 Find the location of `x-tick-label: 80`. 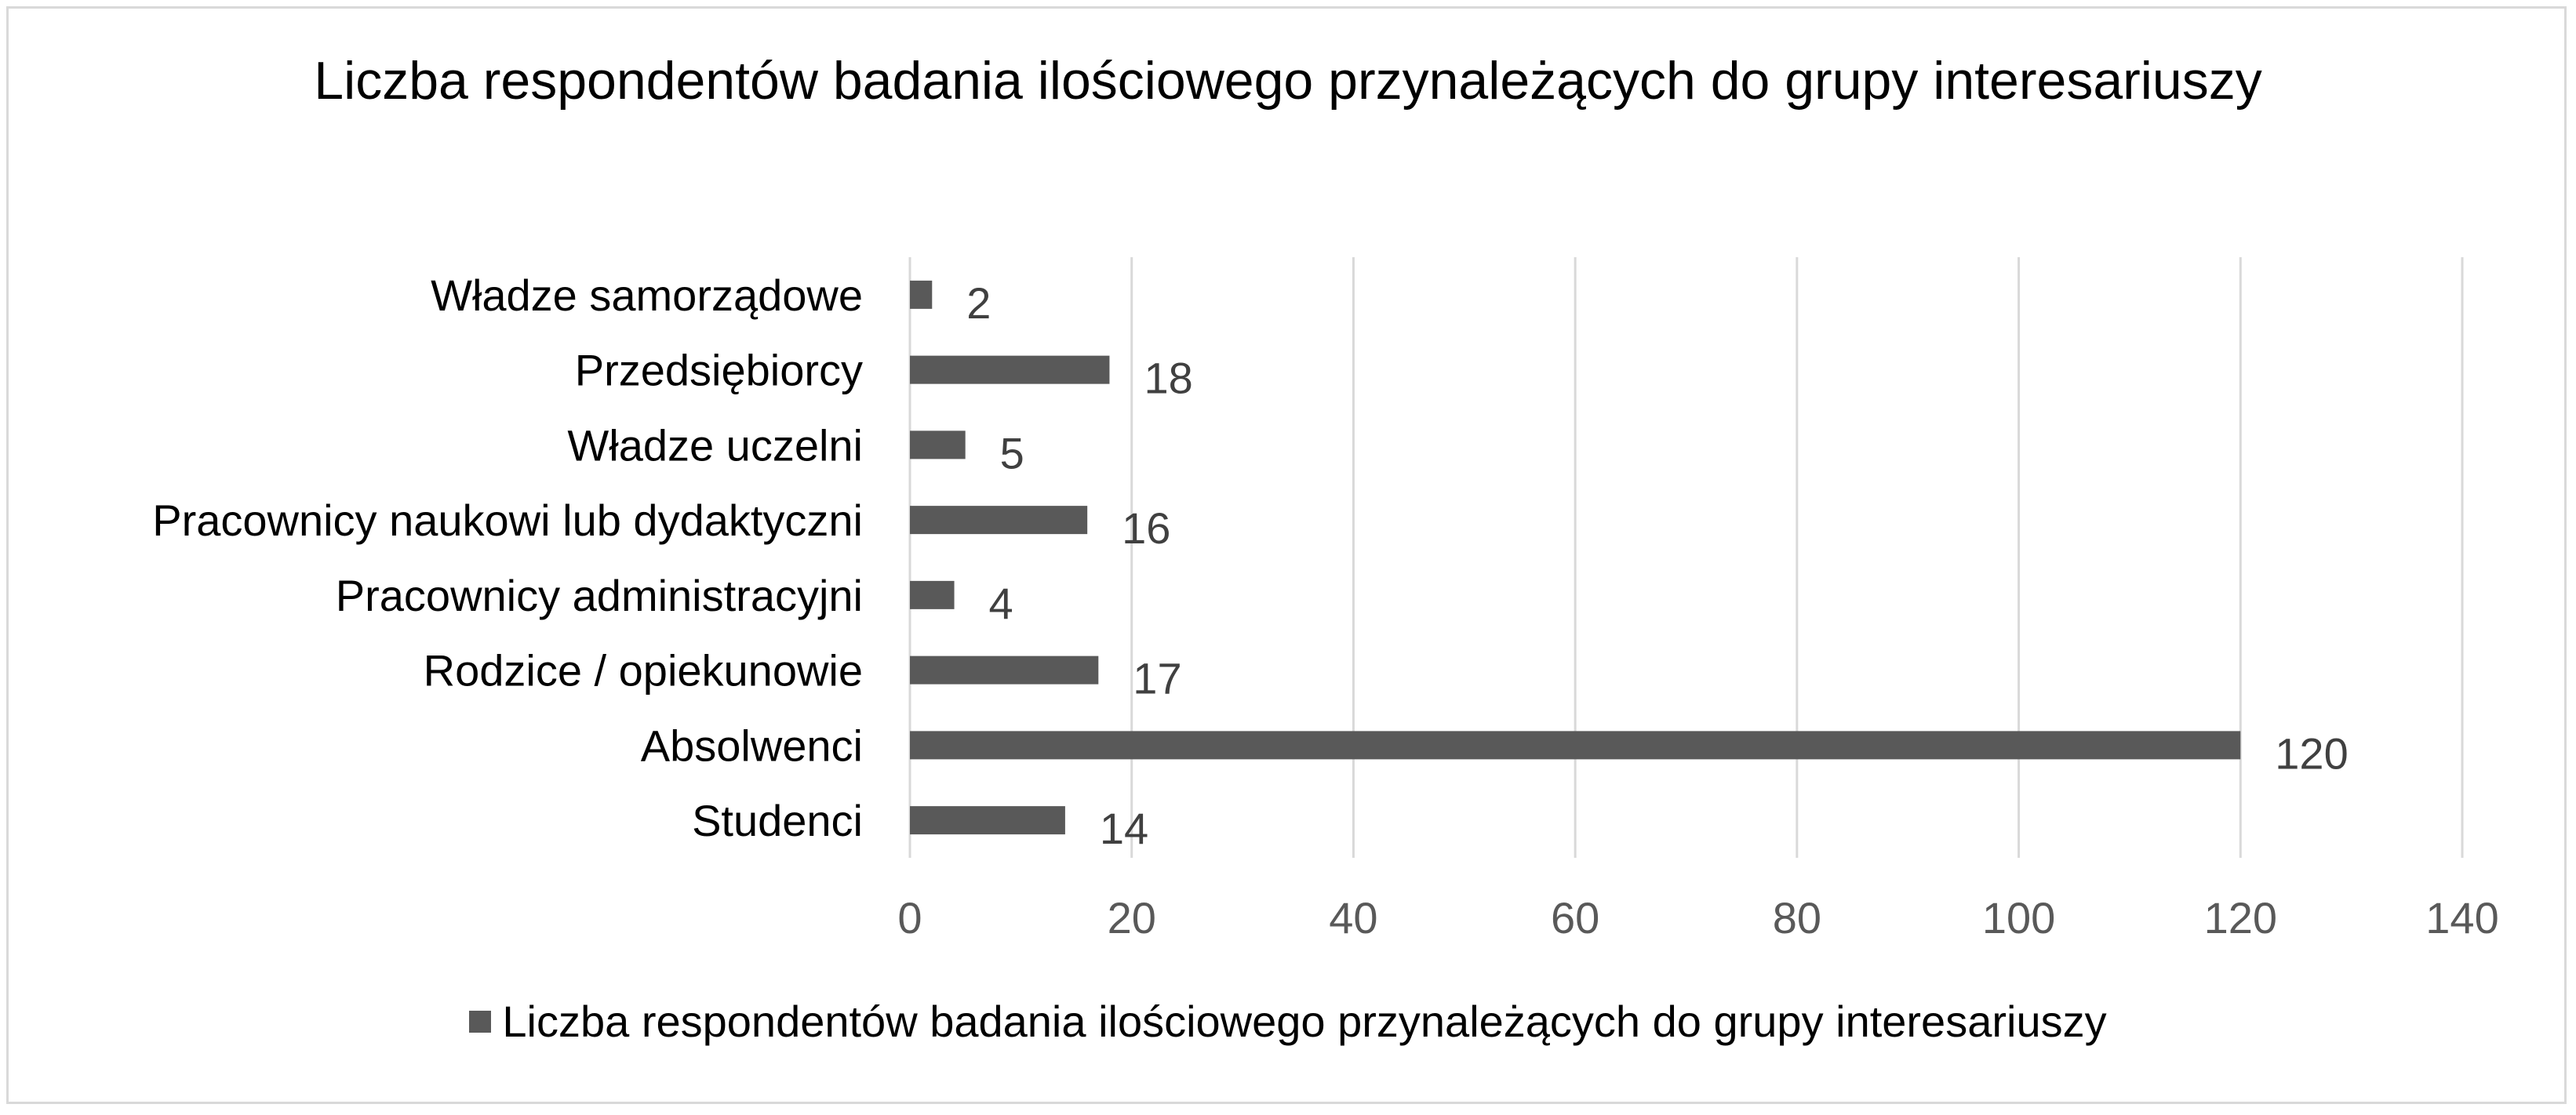

x-tick-label: 80 is located at coordinates (1797, 918).